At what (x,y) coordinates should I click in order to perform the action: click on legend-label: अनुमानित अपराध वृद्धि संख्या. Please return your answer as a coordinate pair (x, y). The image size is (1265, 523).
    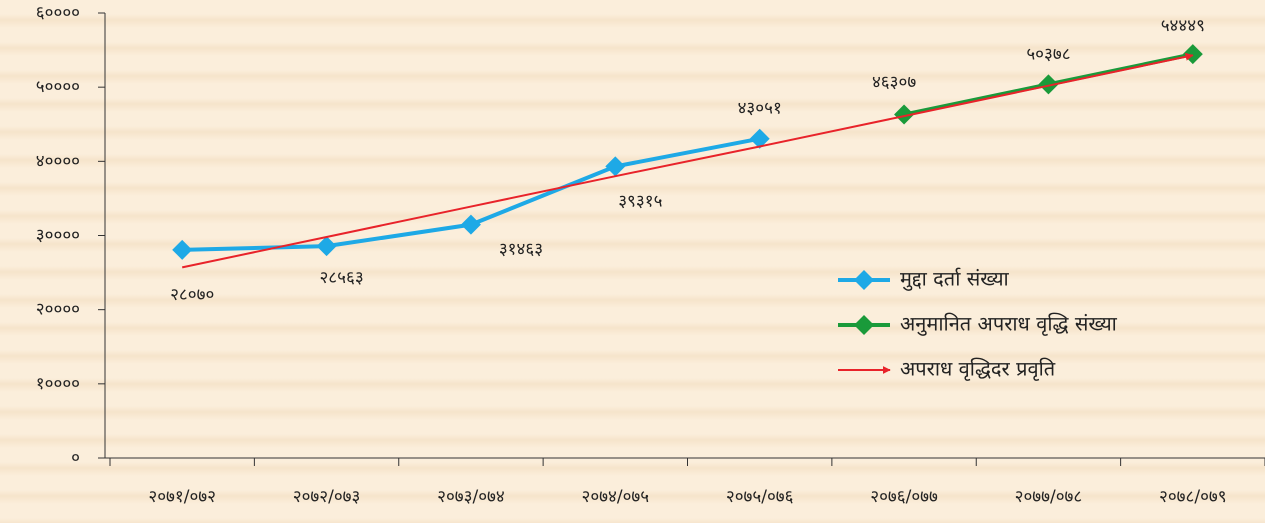
    Looking at the image, I should click on (1009, 324).